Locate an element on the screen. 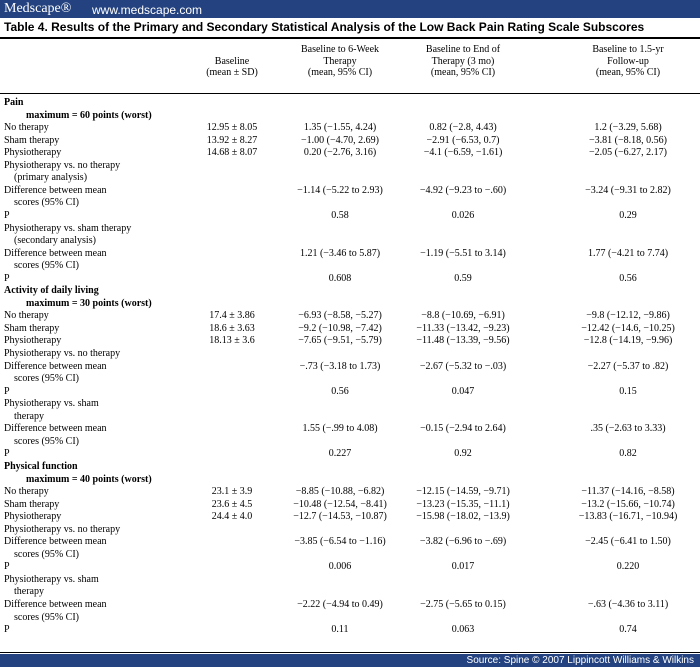  cell: −3.24 (−9.31 to 2.82) is located at coordinates (628, 190).